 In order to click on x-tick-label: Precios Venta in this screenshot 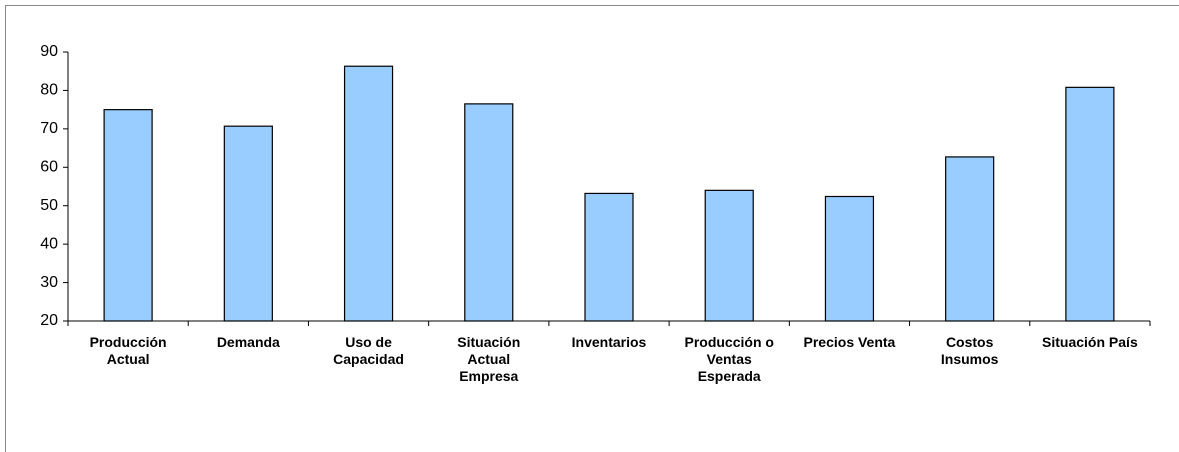, I will do `click(850, 342)`.